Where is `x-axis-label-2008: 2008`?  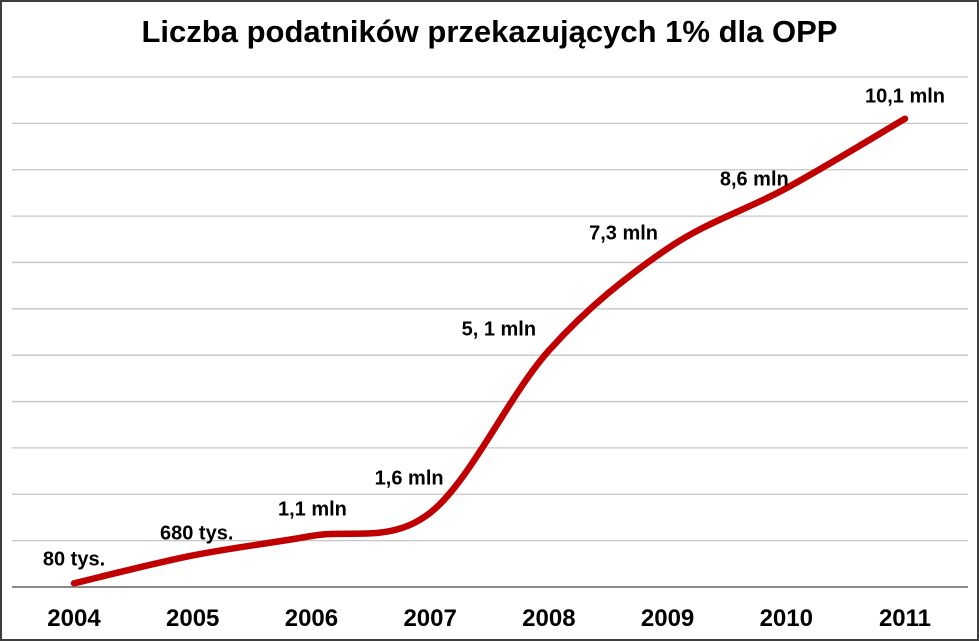
x-axis-label-2008: 2008 is located at coordinates (549, 618).